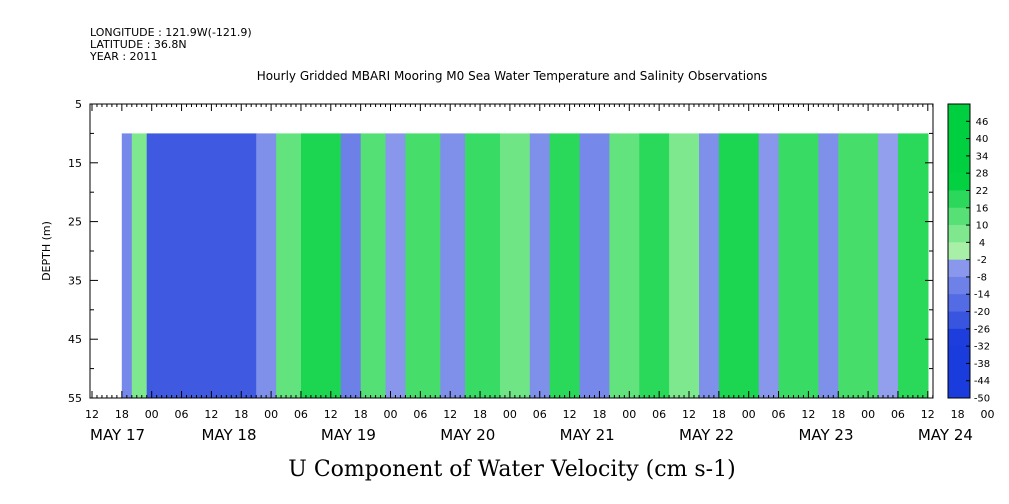 This screenshot has height=504, width=1009. What do you see at coordinates (228, 435) in the screenshot?
I see `x-date-label: MAY 18` at bounding box center [228, 435].